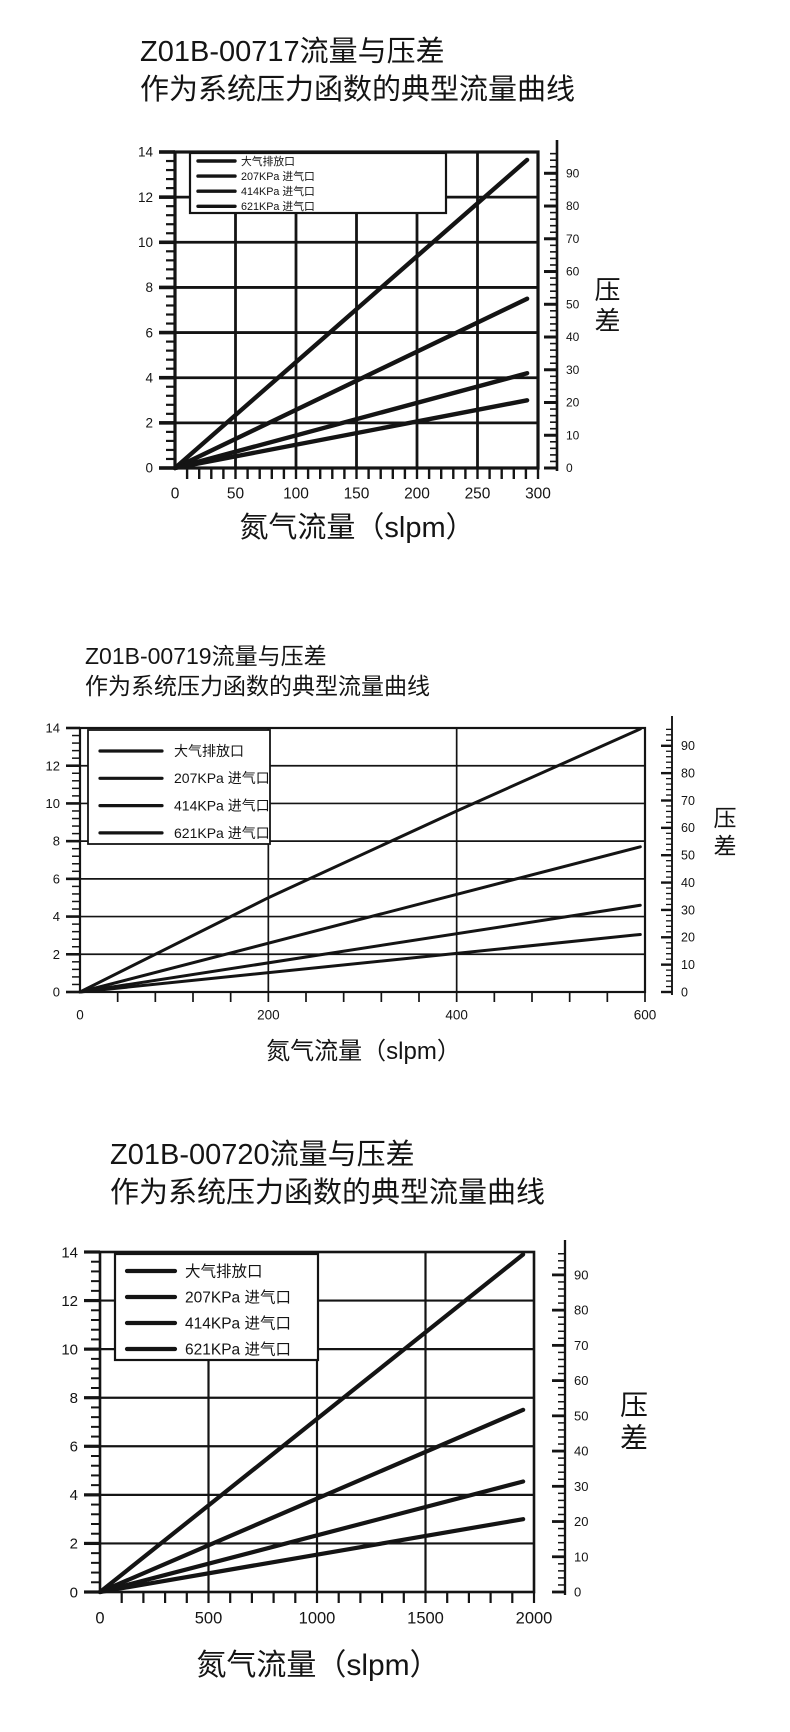 The width and height of the screenshot is (790, 1732). Describe the element at coordinates (723, 834) in the screenshot. I see `chart-2-right-axis-title: 压差` at that location.